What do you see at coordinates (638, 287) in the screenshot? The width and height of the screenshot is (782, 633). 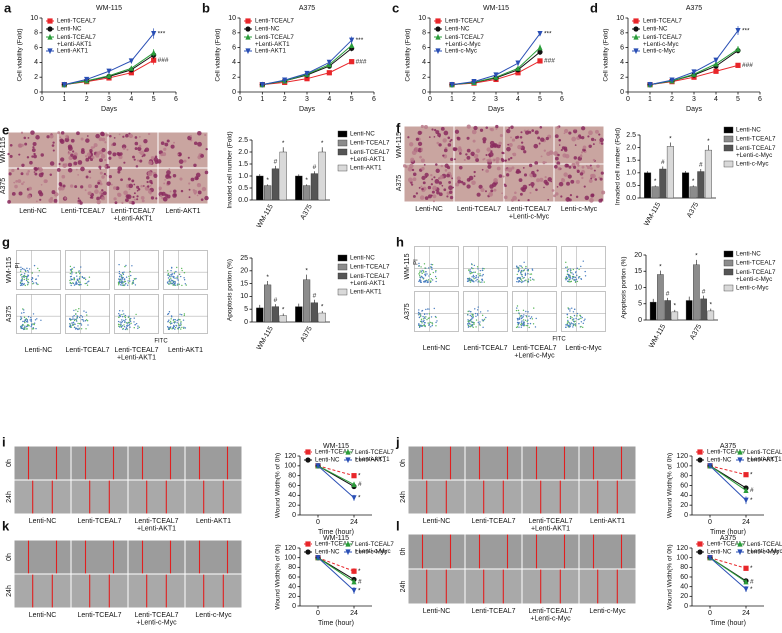 I see `y-tick-label: 10` at bounding box center [638, 287].